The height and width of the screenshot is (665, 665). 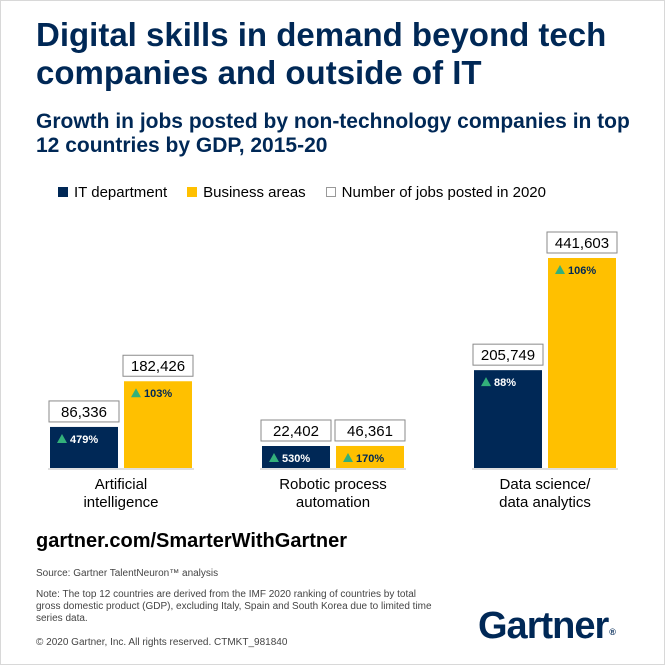 I want to click on legend-label-business-areas: Business areas, so click(x=254, y=192).